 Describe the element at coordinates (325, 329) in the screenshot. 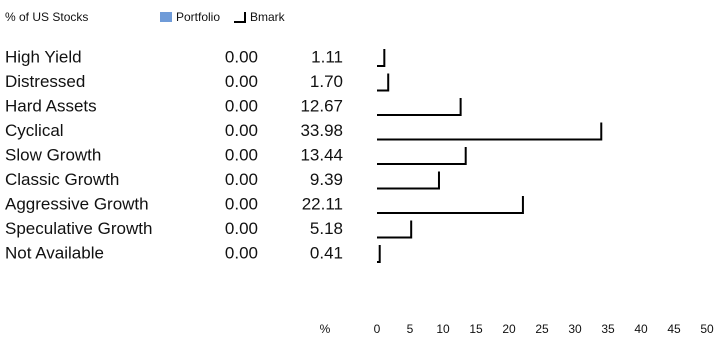

I see `x-axis-label: %` at that location.